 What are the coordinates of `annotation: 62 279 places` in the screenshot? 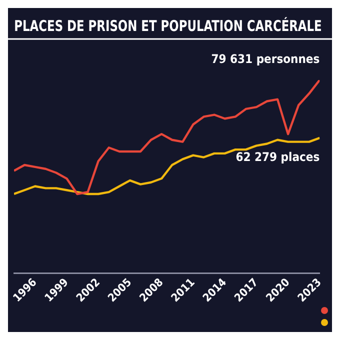 It's located at (278, 157).